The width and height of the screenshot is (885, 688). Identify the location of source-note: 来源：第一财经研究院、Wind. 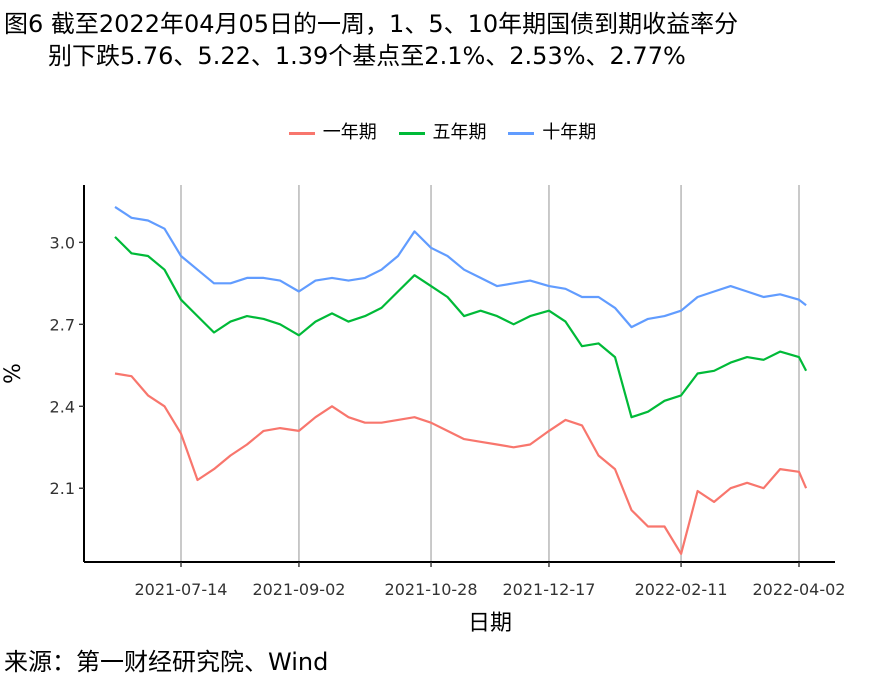
(166, 662).